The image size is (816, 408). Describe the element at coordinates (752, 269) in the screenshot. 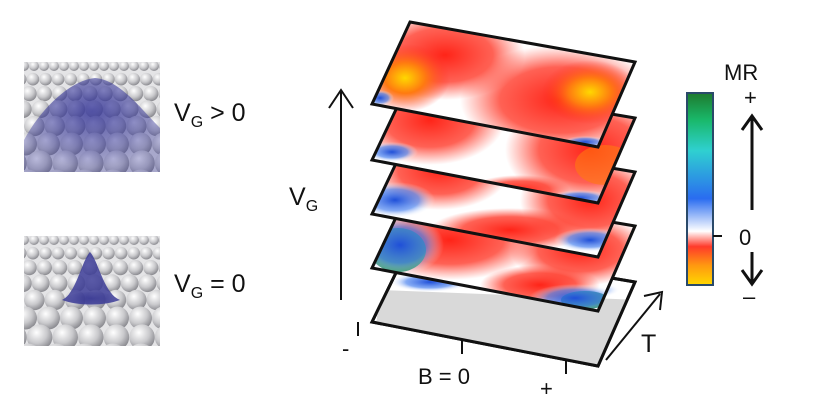

I see `colorbar-down-arrow` at that location.